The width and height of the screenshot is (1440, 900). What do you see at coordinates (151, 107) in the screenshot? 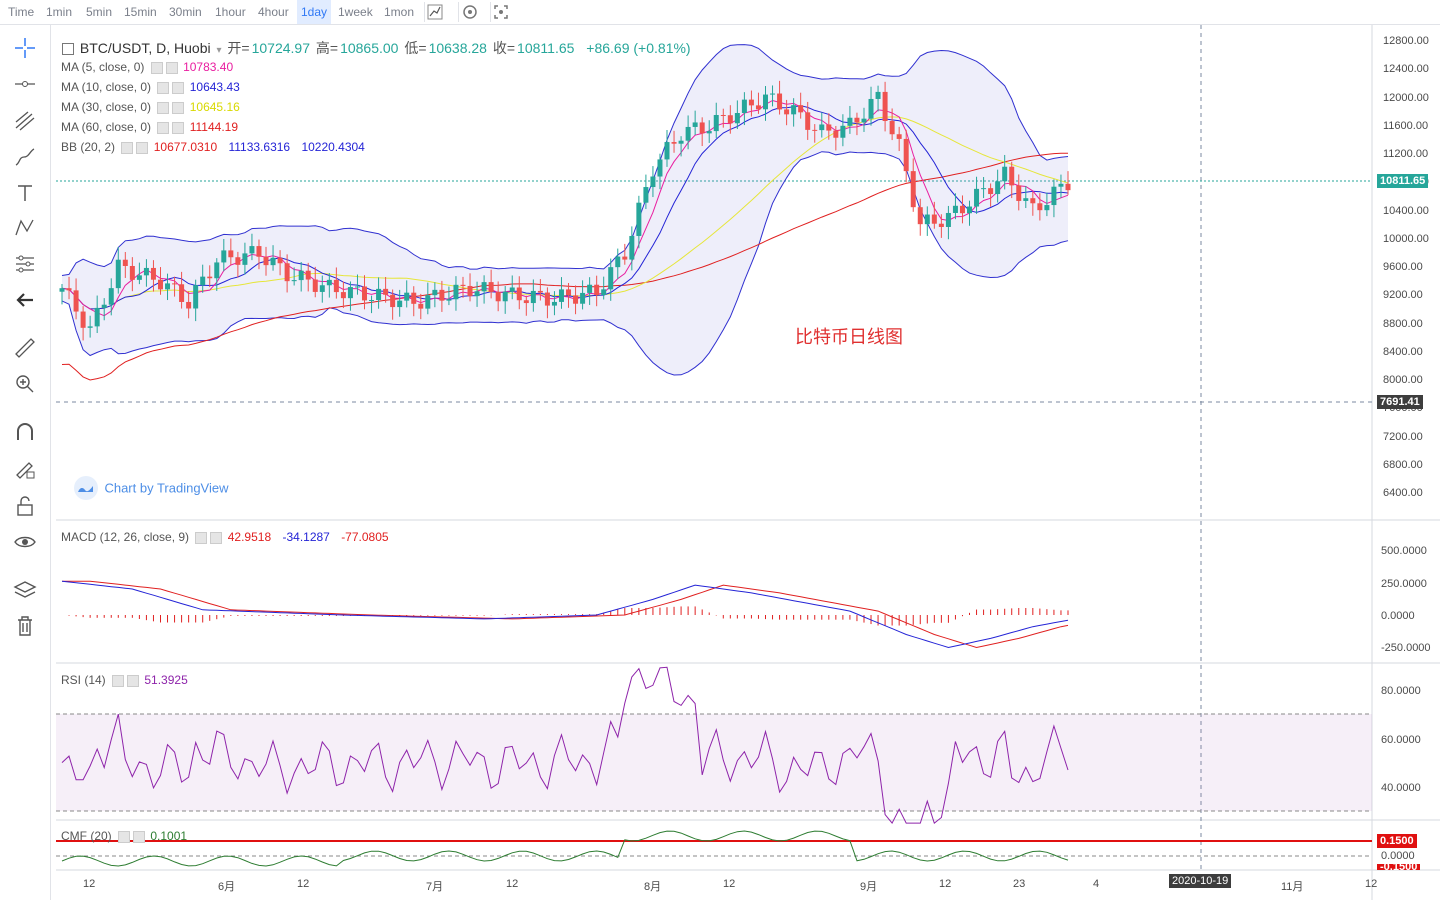
I see `ma30-legend: MA (30, close, 0) 10645.16` at bounding box center [151, 107].